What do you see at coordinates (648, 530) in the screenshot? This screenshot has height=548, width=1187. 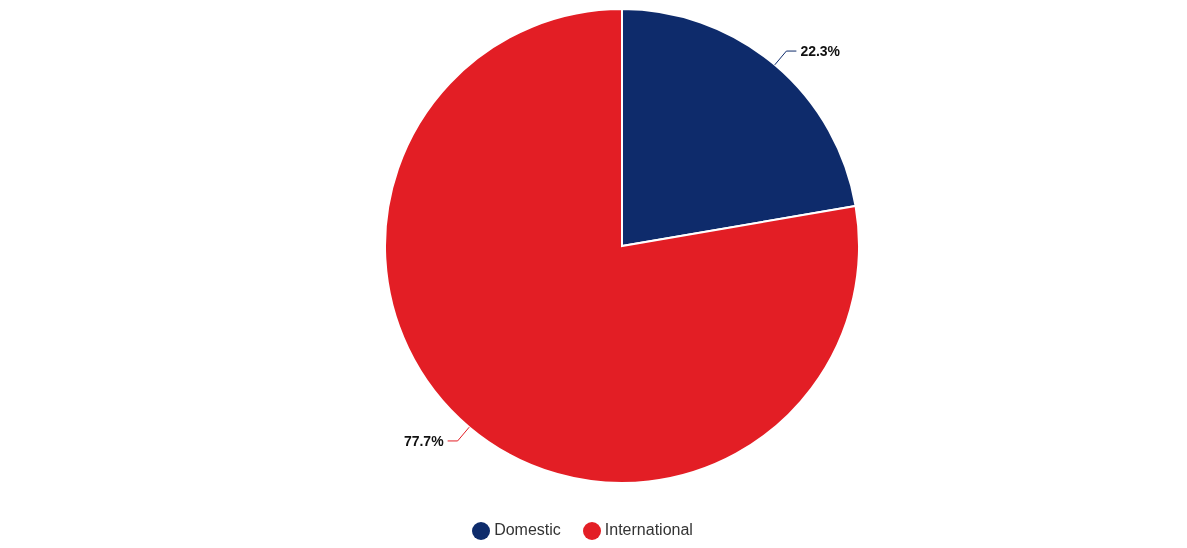 I see `legend-label: International` at bounding box center [648, 530].